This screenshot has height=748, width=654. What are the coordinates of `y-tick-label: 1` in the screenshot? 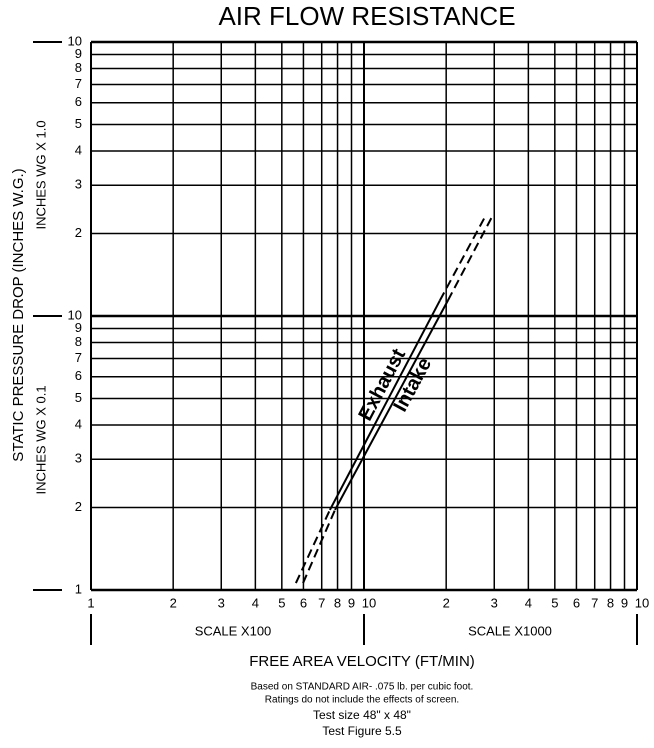 It's located at (78, 588).